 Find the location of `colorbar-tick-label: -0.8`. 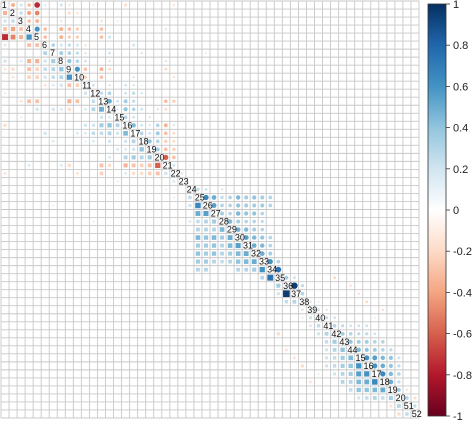

colorbar-tick-label: -0.8 is located at coordinates (462, 376).